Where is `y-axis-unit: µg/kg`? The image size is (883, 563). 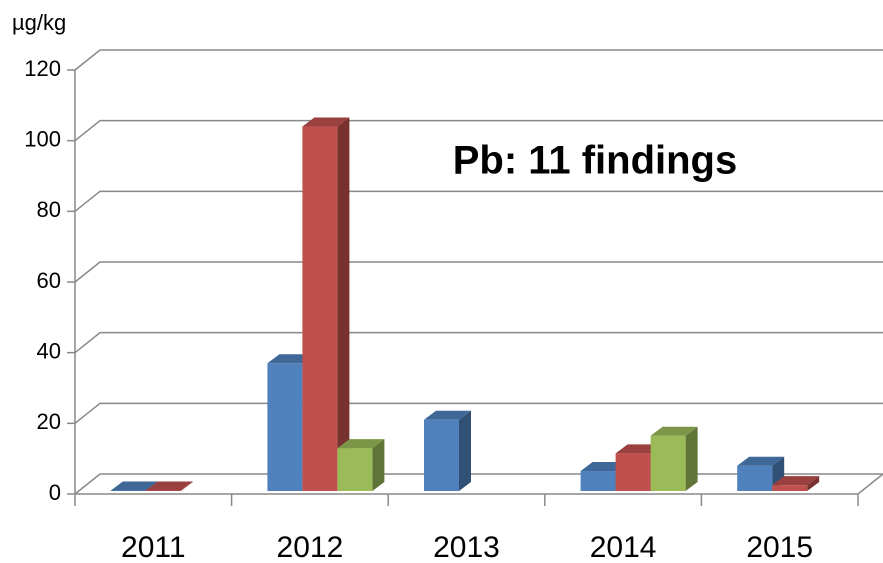 y-axis-unit: µg/kg is located at coordinates (39, 22).